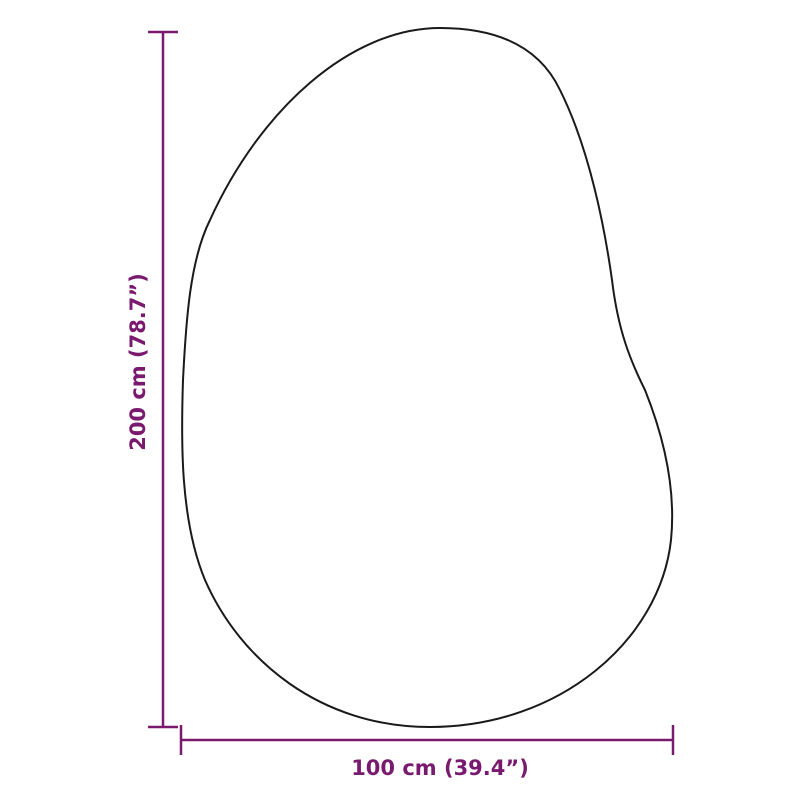 The height and width of the screenshot is (800, 800). I want to click on height-label: 200 cm (78.7”), so click(138, 362).